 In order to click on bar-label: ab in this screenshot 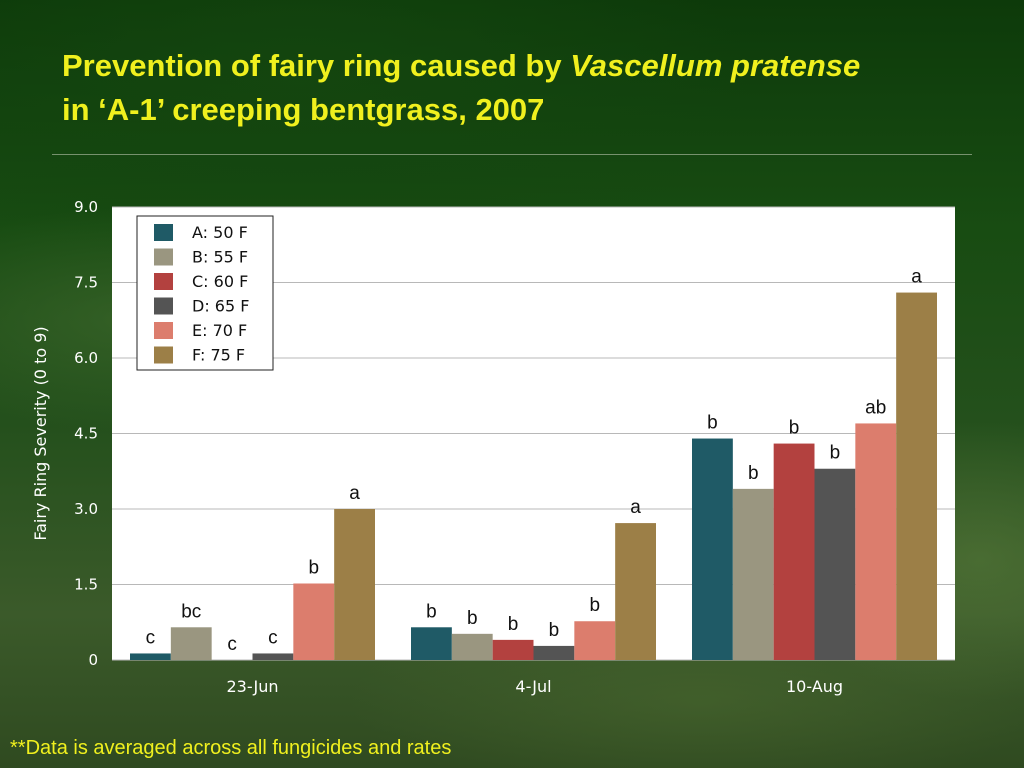, I will do `click(875, 407)`.